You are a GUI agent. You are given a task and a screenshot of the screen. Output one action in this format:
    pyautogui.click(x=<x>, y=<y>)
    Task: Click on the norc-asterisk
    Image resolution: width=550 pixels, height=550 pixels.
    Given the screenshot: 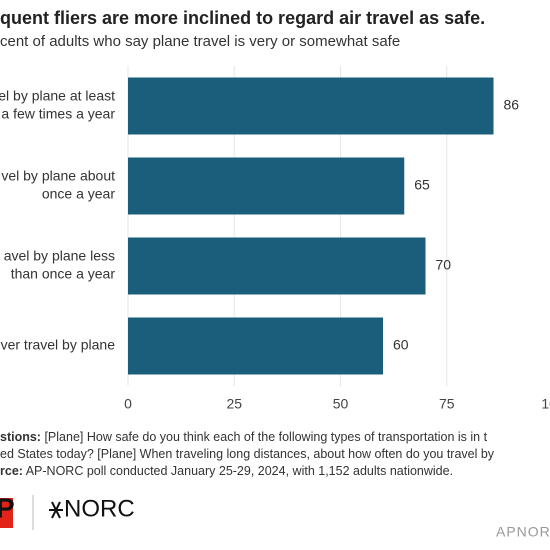 What is the action you would take?
    pyautogui.click(x=56, y=510)
    